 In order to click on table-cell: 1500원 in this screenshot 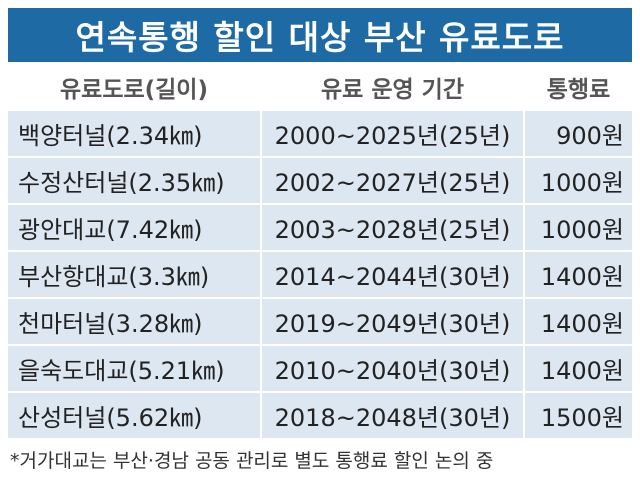, I will do `click(578, 416)`.